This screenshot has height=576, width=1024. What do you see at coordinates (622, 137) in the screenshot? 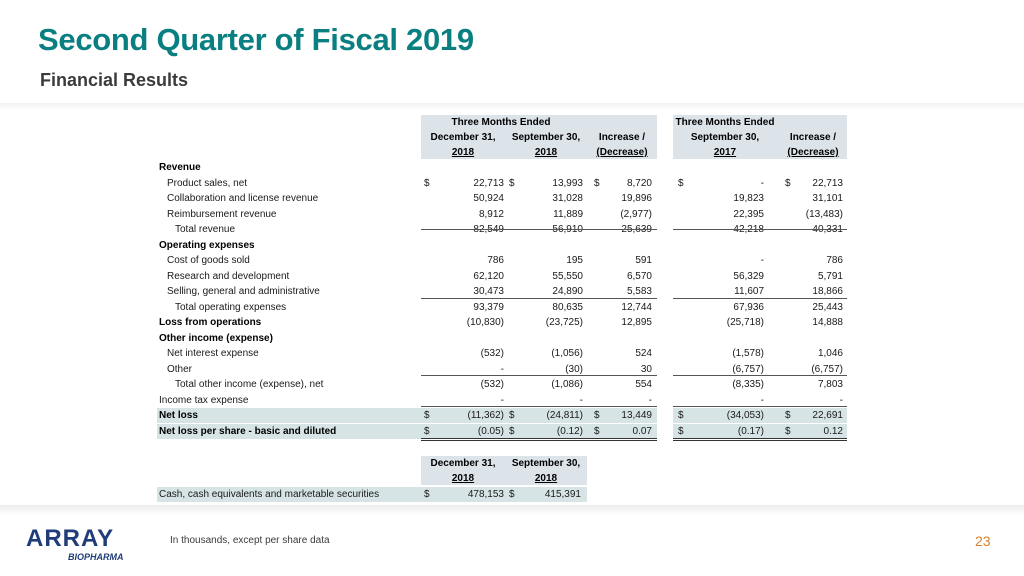
I see `header-col3-line1: Increase /` at bounding box center [622, 137].